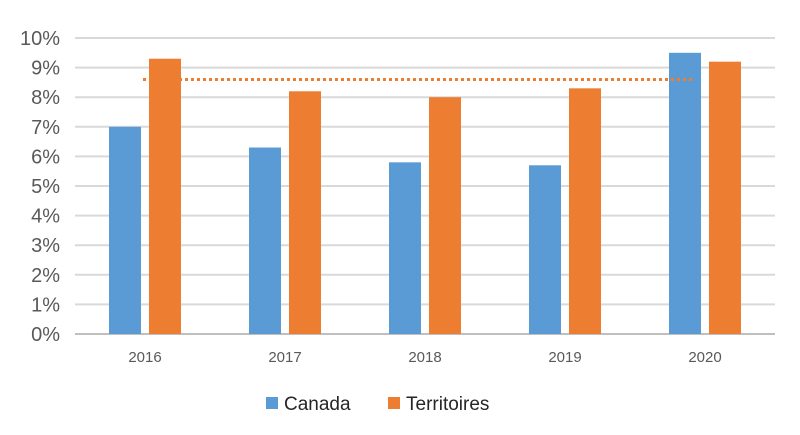 Image resolution: width=800 pixels, height=435 pixels. What do you see at coordinates (424, 357) in the screenshot?
I see `x-tick-label: 2018` at bounding box center [424, 357].